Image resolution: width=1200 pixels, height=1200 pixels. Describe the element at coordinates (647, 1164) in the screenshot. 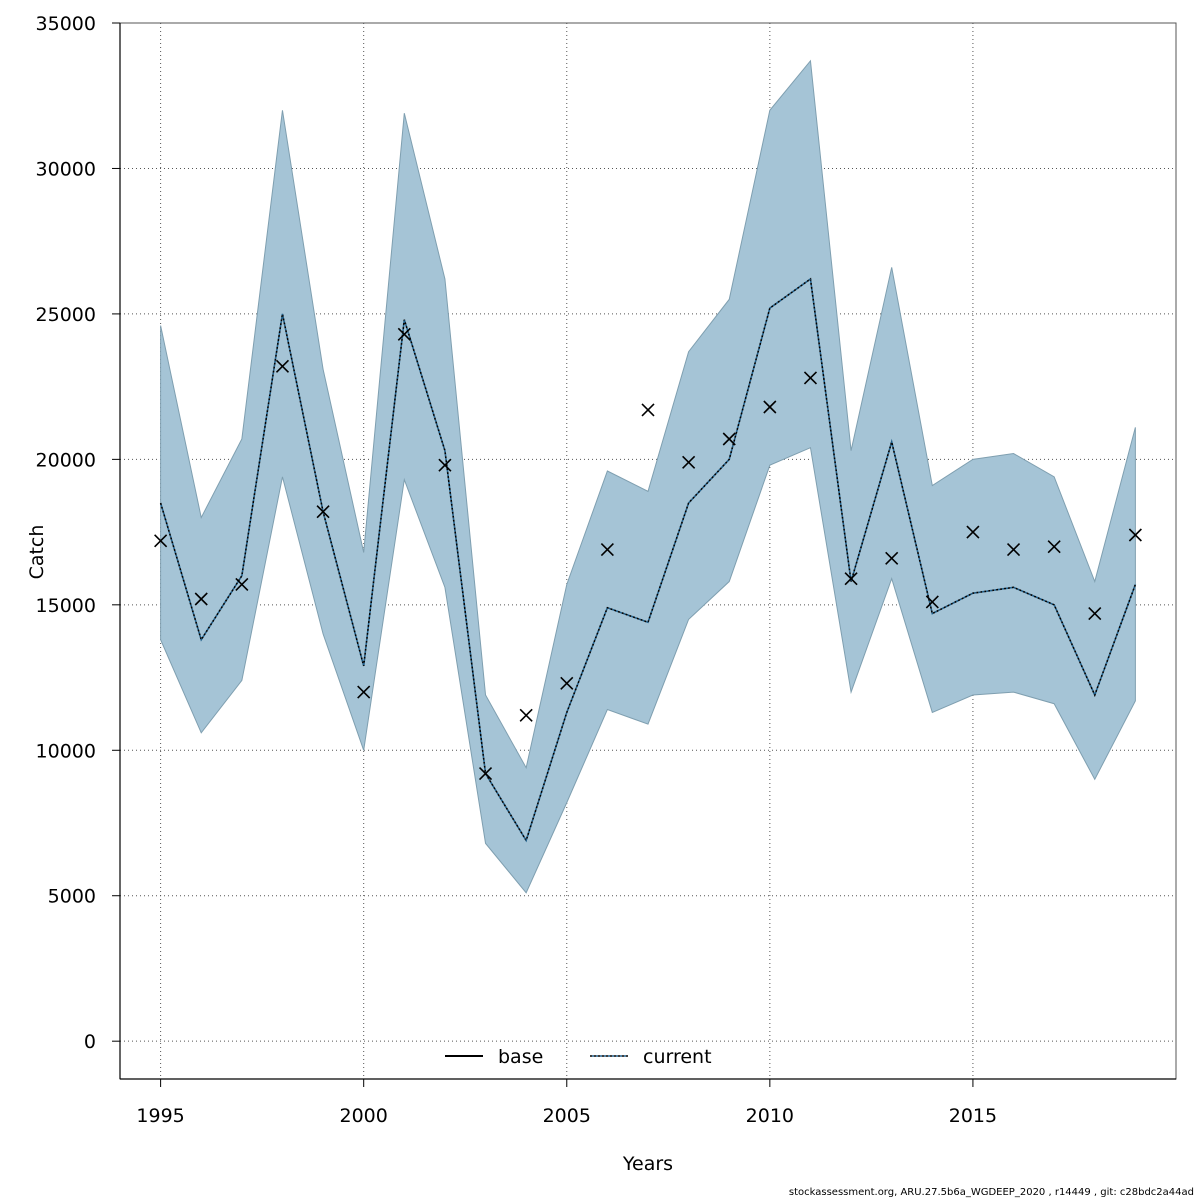

I see `x-axis-title: Years` at that location.